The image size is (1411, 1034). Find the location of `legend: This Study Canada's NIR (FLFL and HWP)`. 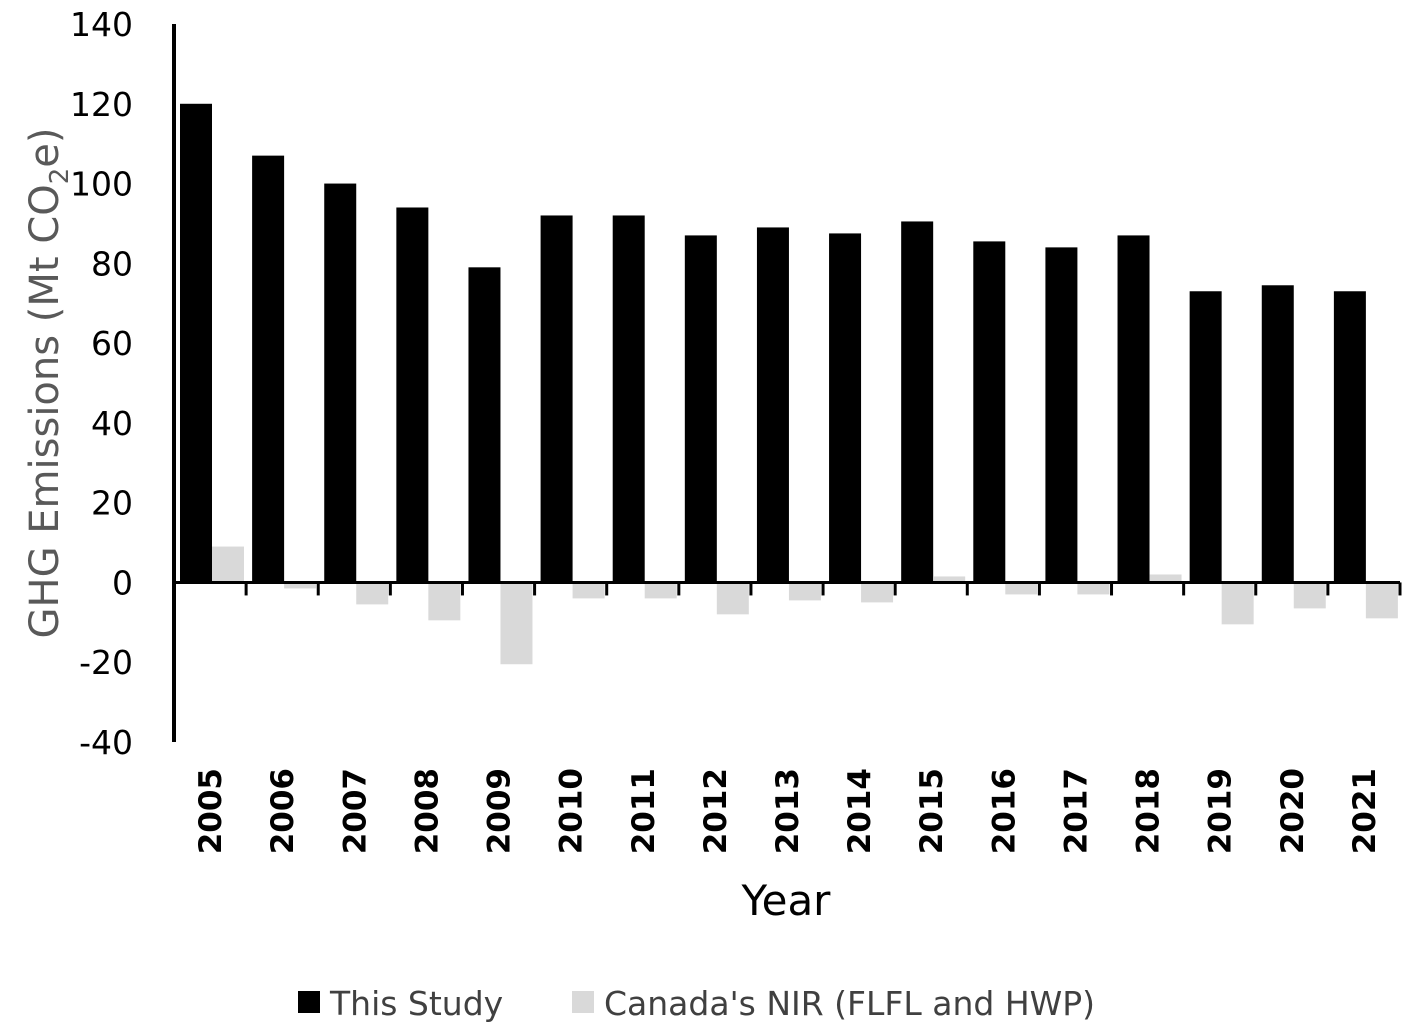

legend: This Study Canada's NIR (FLFL and HWP) is located at coordinates (696, 1003).